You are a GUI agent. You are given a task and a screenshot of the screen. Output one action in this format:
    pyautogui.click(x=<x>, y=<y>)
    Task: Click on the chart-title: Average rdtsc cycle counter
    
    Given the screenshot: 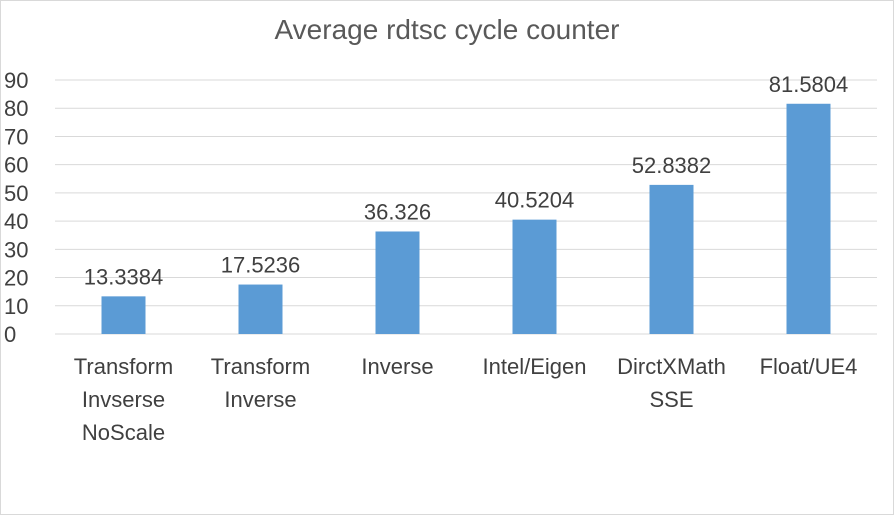 What is the action you would take?
    pyautogui.click(x=447, y=29)
    